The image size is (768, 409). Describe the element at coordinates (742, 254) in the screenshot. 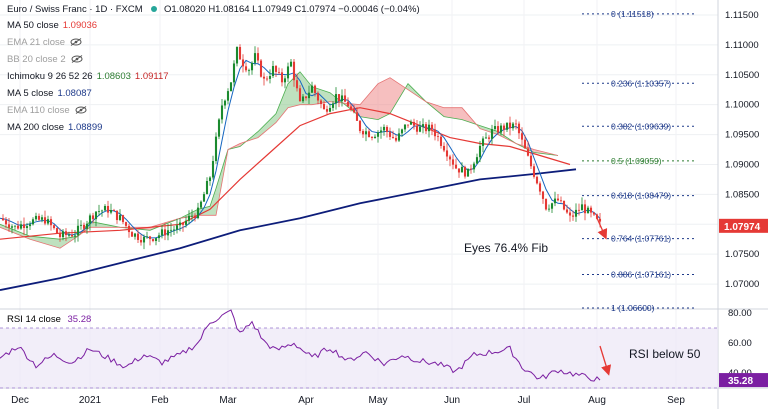

I see `price-tick-label: 1.07500` at that location.